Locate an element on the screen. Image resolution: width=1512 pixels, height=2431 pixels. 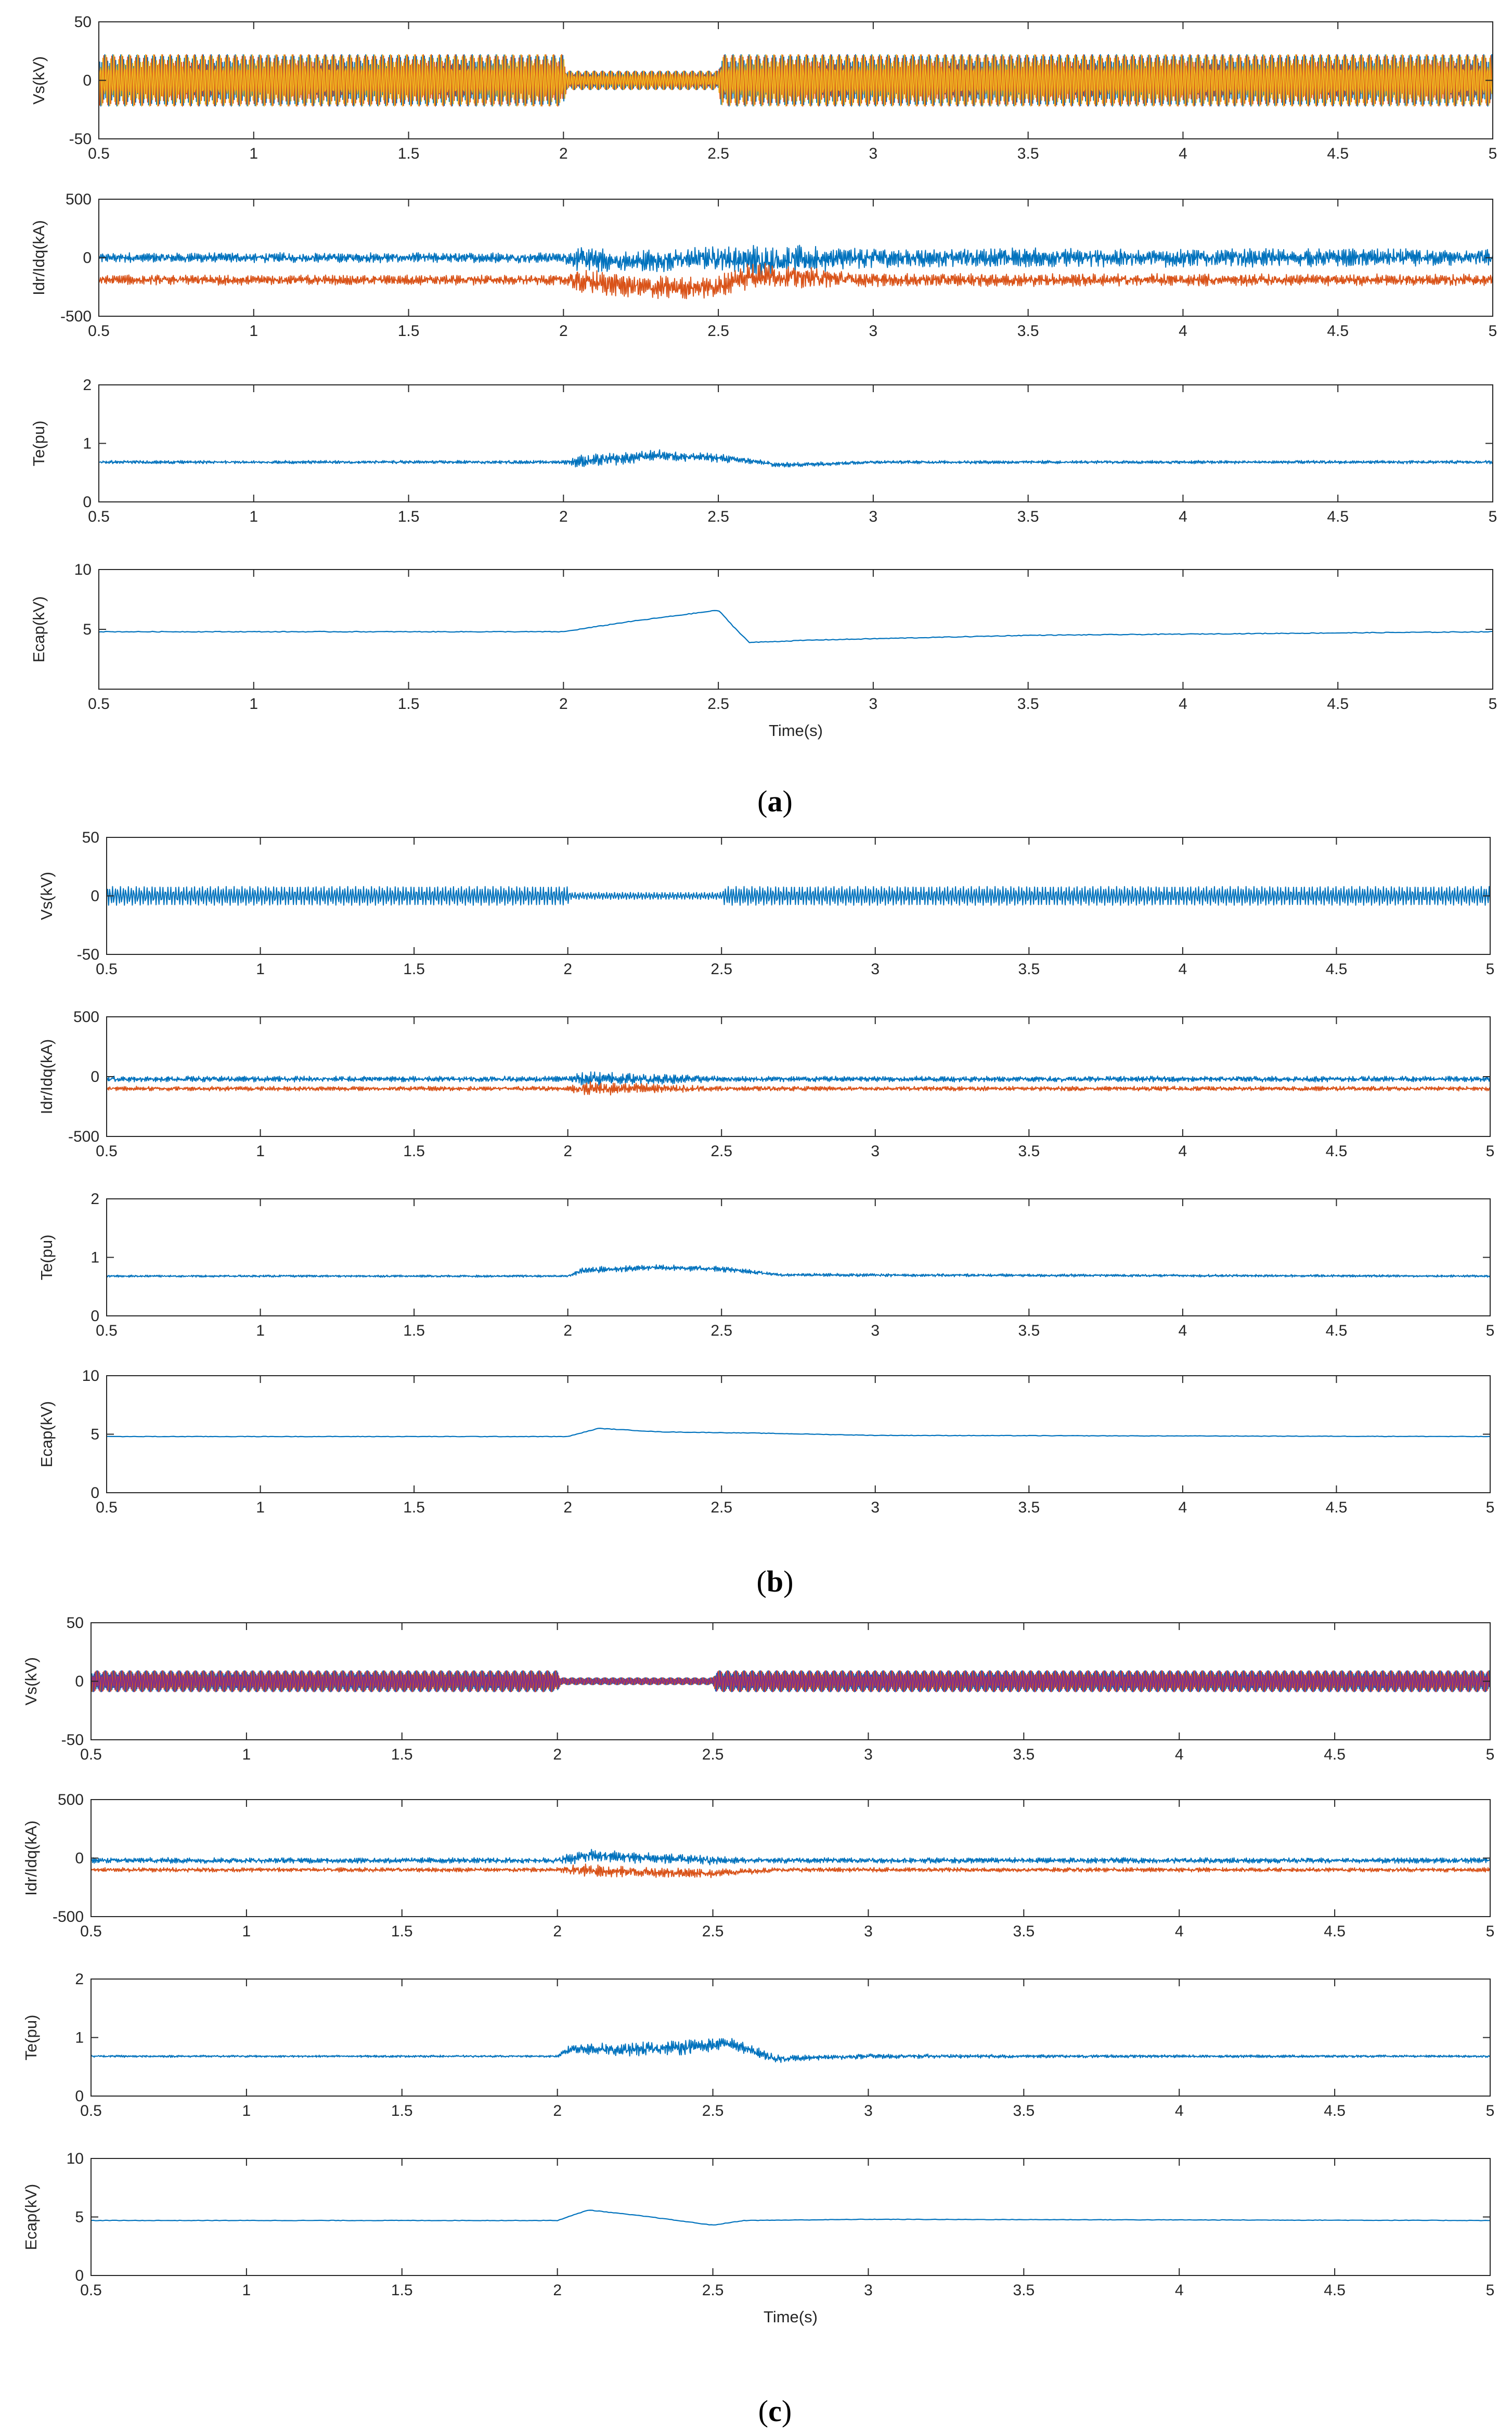
figure-label-b: (b) is located at coordinates (776, 1581).